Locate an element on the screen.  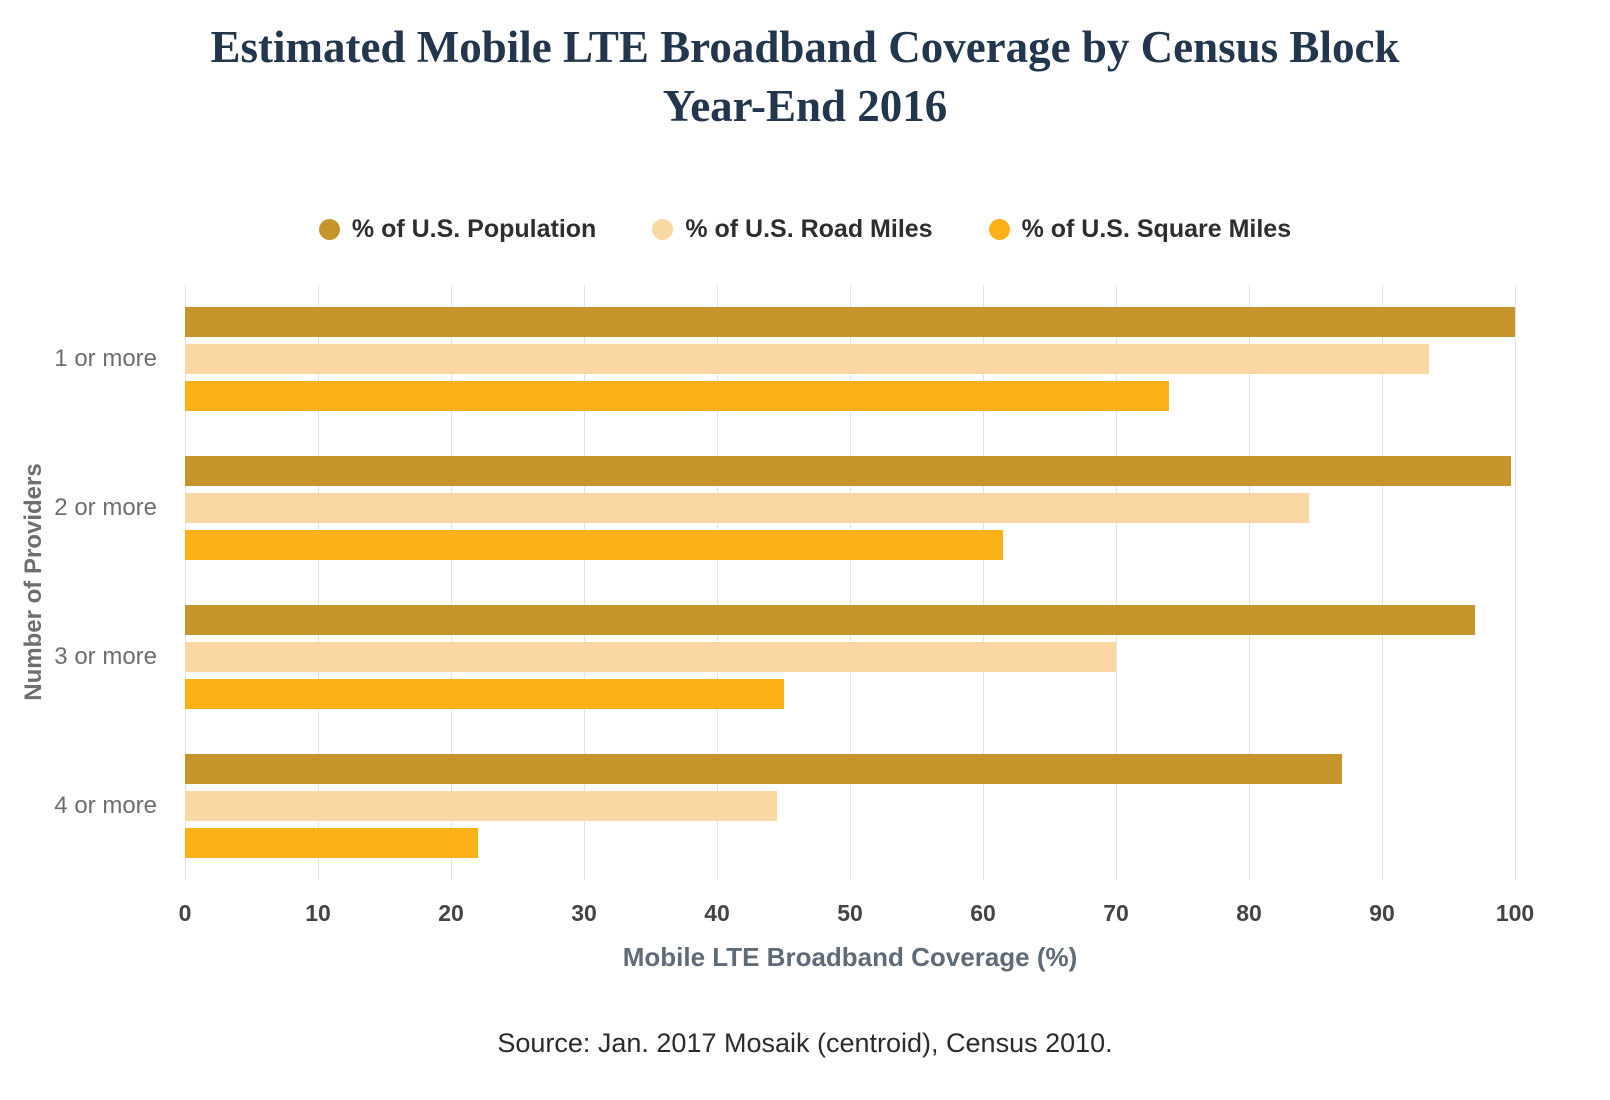
legend-label: % of U.S. Square Miles is located at coordinates (1156, 229).